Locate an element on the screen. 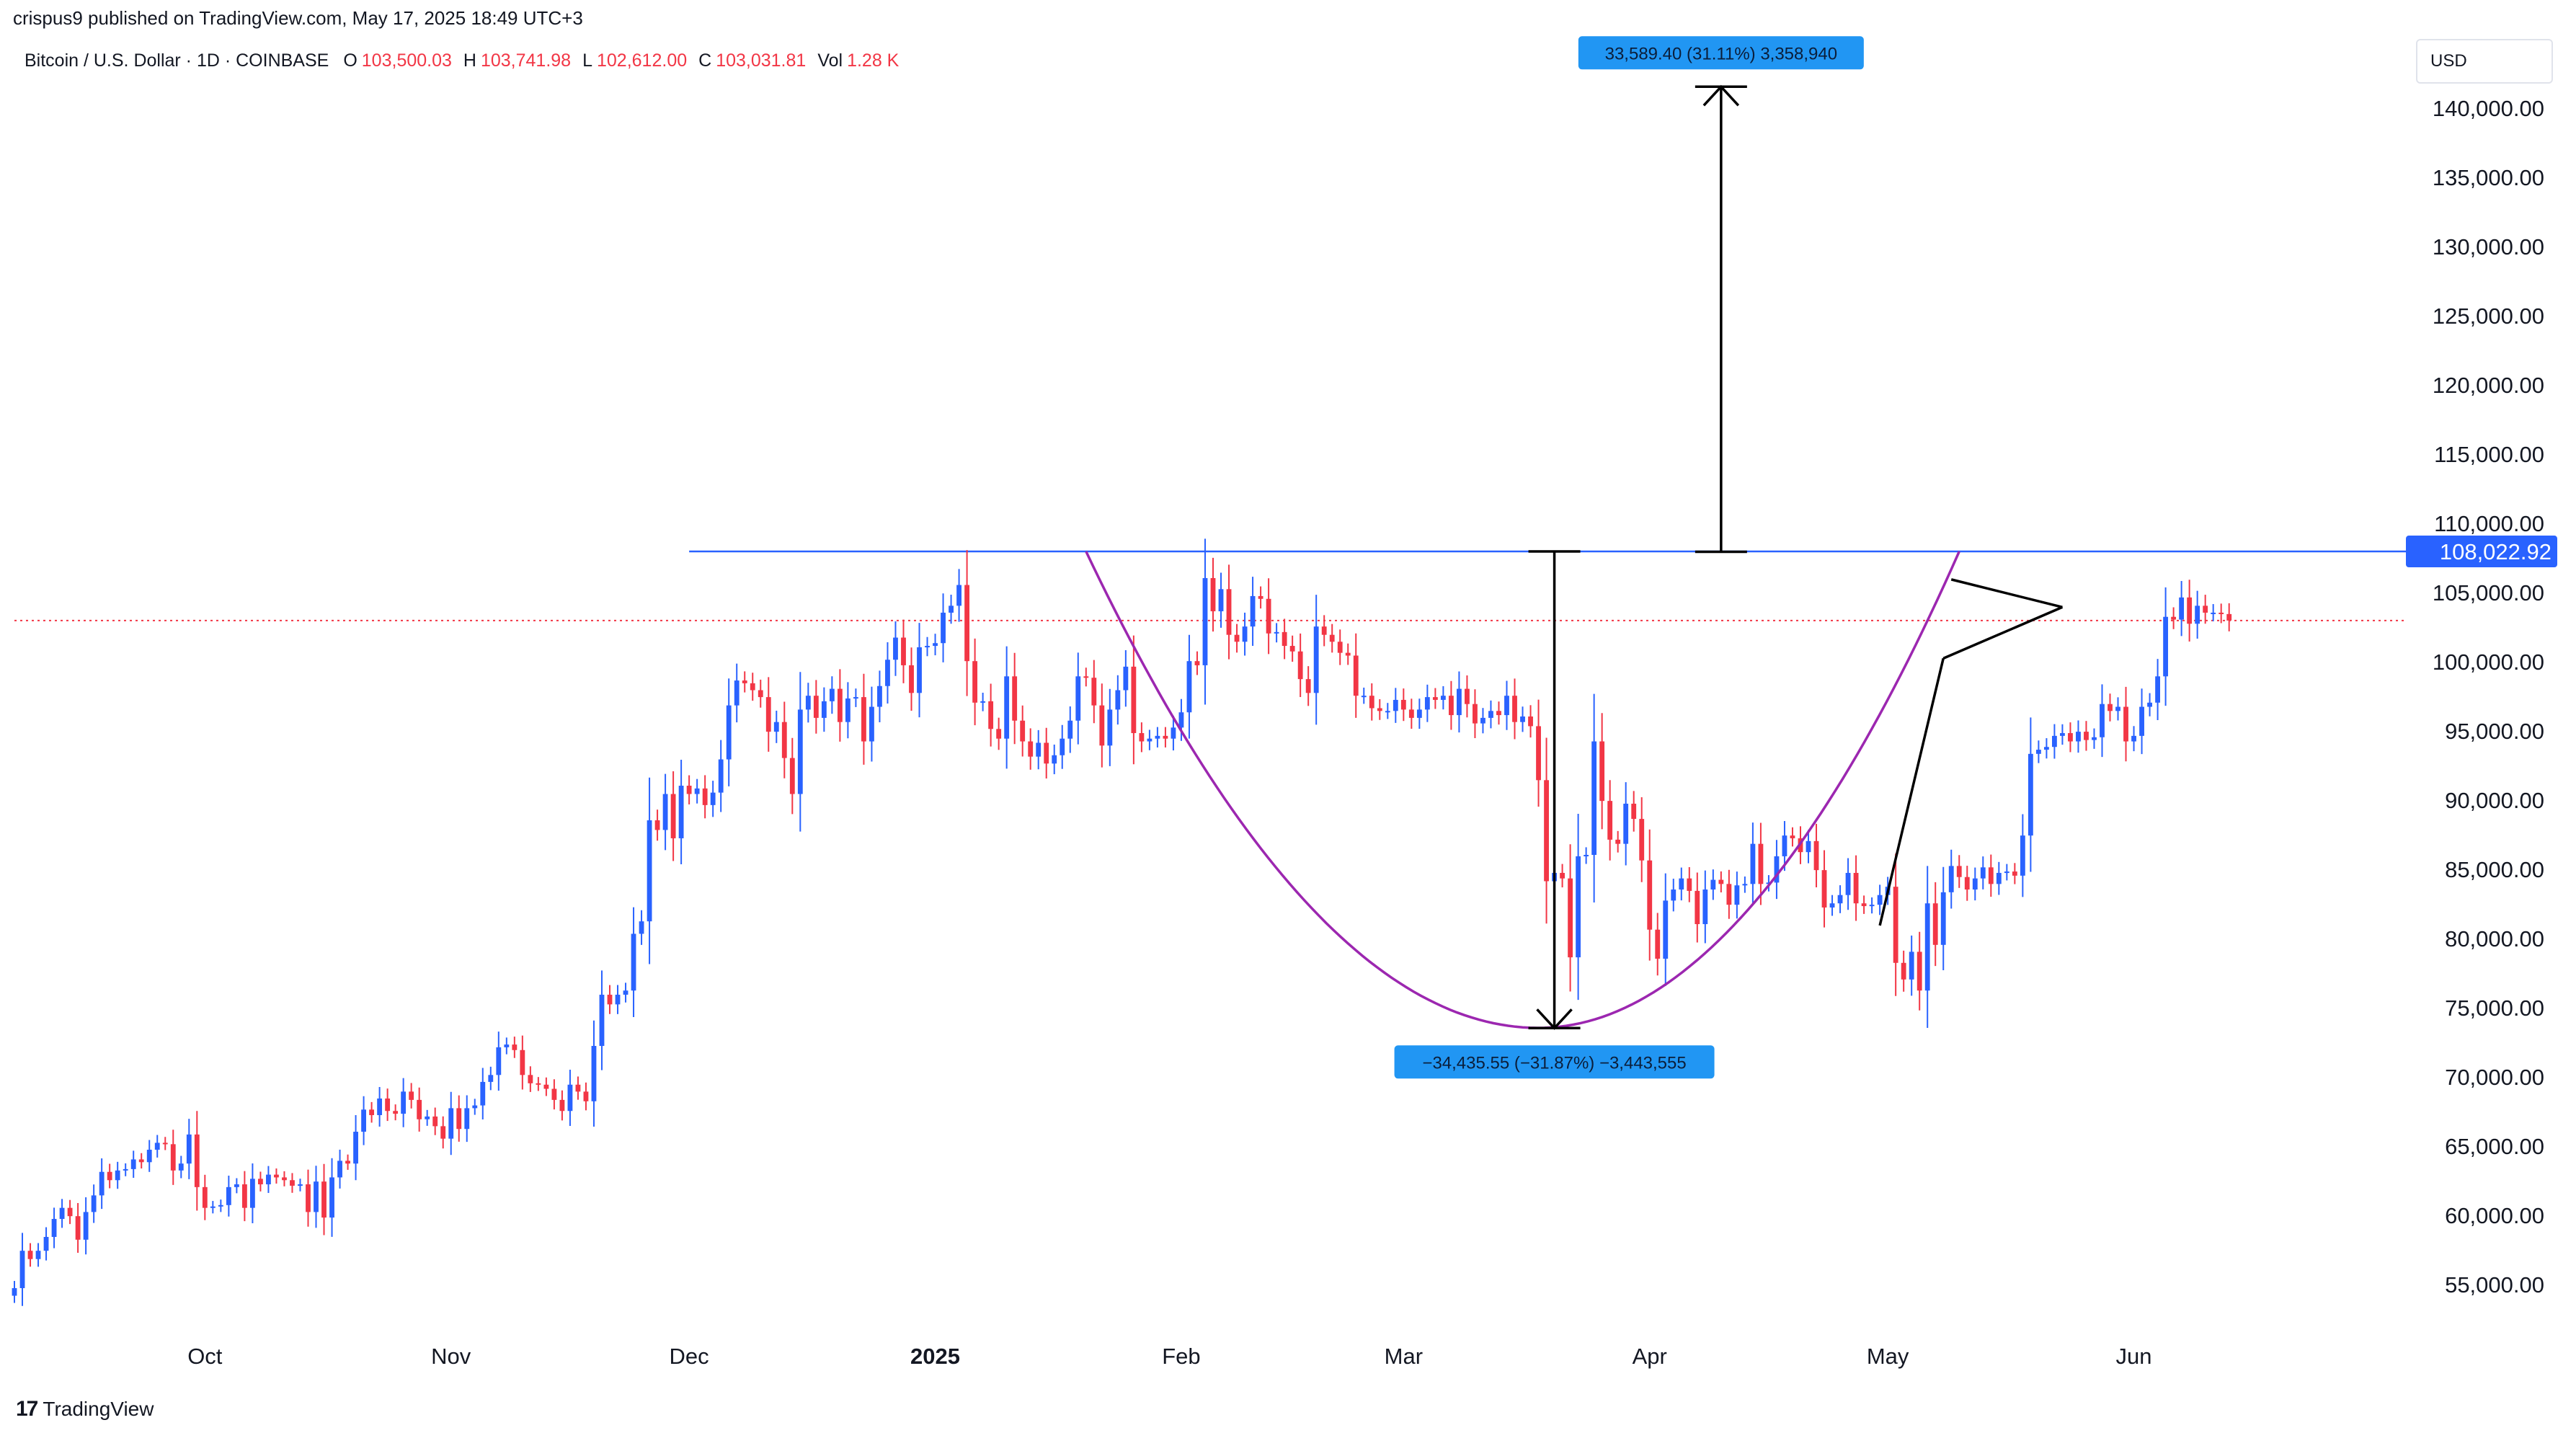 This screenshot has height=1433, width=2576. x-tick-label: Feb is located at coordinates (1181, 1356).